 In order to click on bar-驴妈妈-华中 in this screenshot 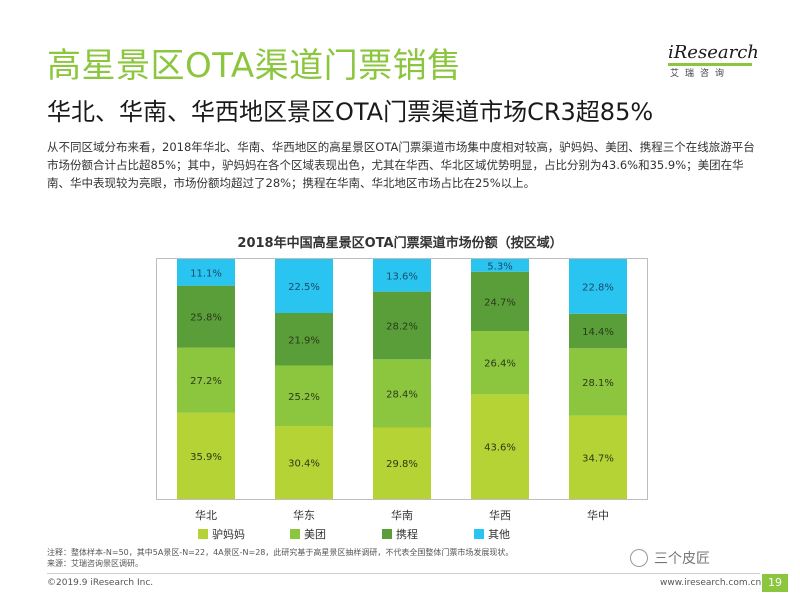, I will do `click(598, 457)`.